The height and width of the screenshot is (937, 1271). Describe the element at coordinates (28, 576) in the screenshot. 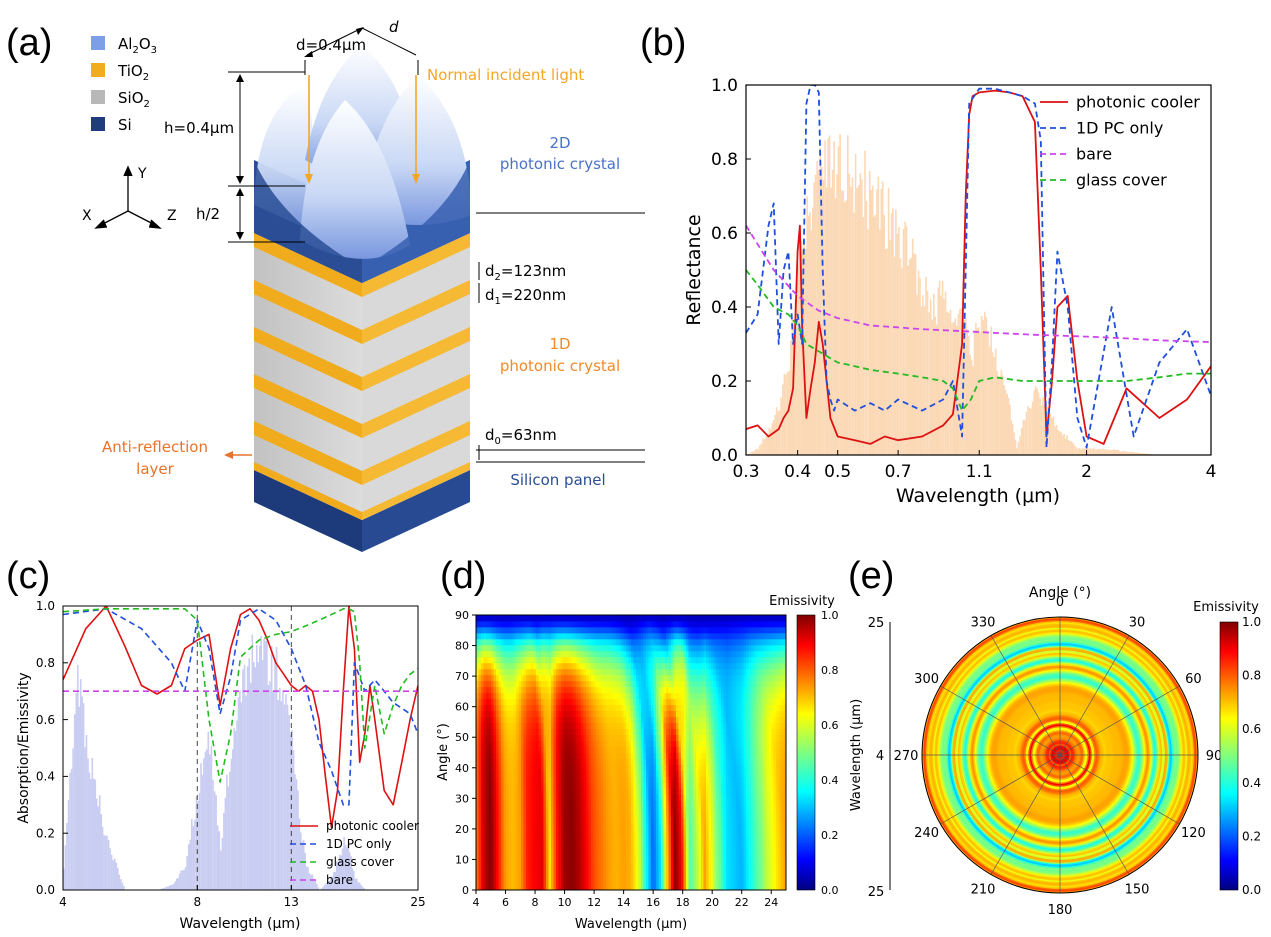

I see `panel-label-c: (c)` at that location.